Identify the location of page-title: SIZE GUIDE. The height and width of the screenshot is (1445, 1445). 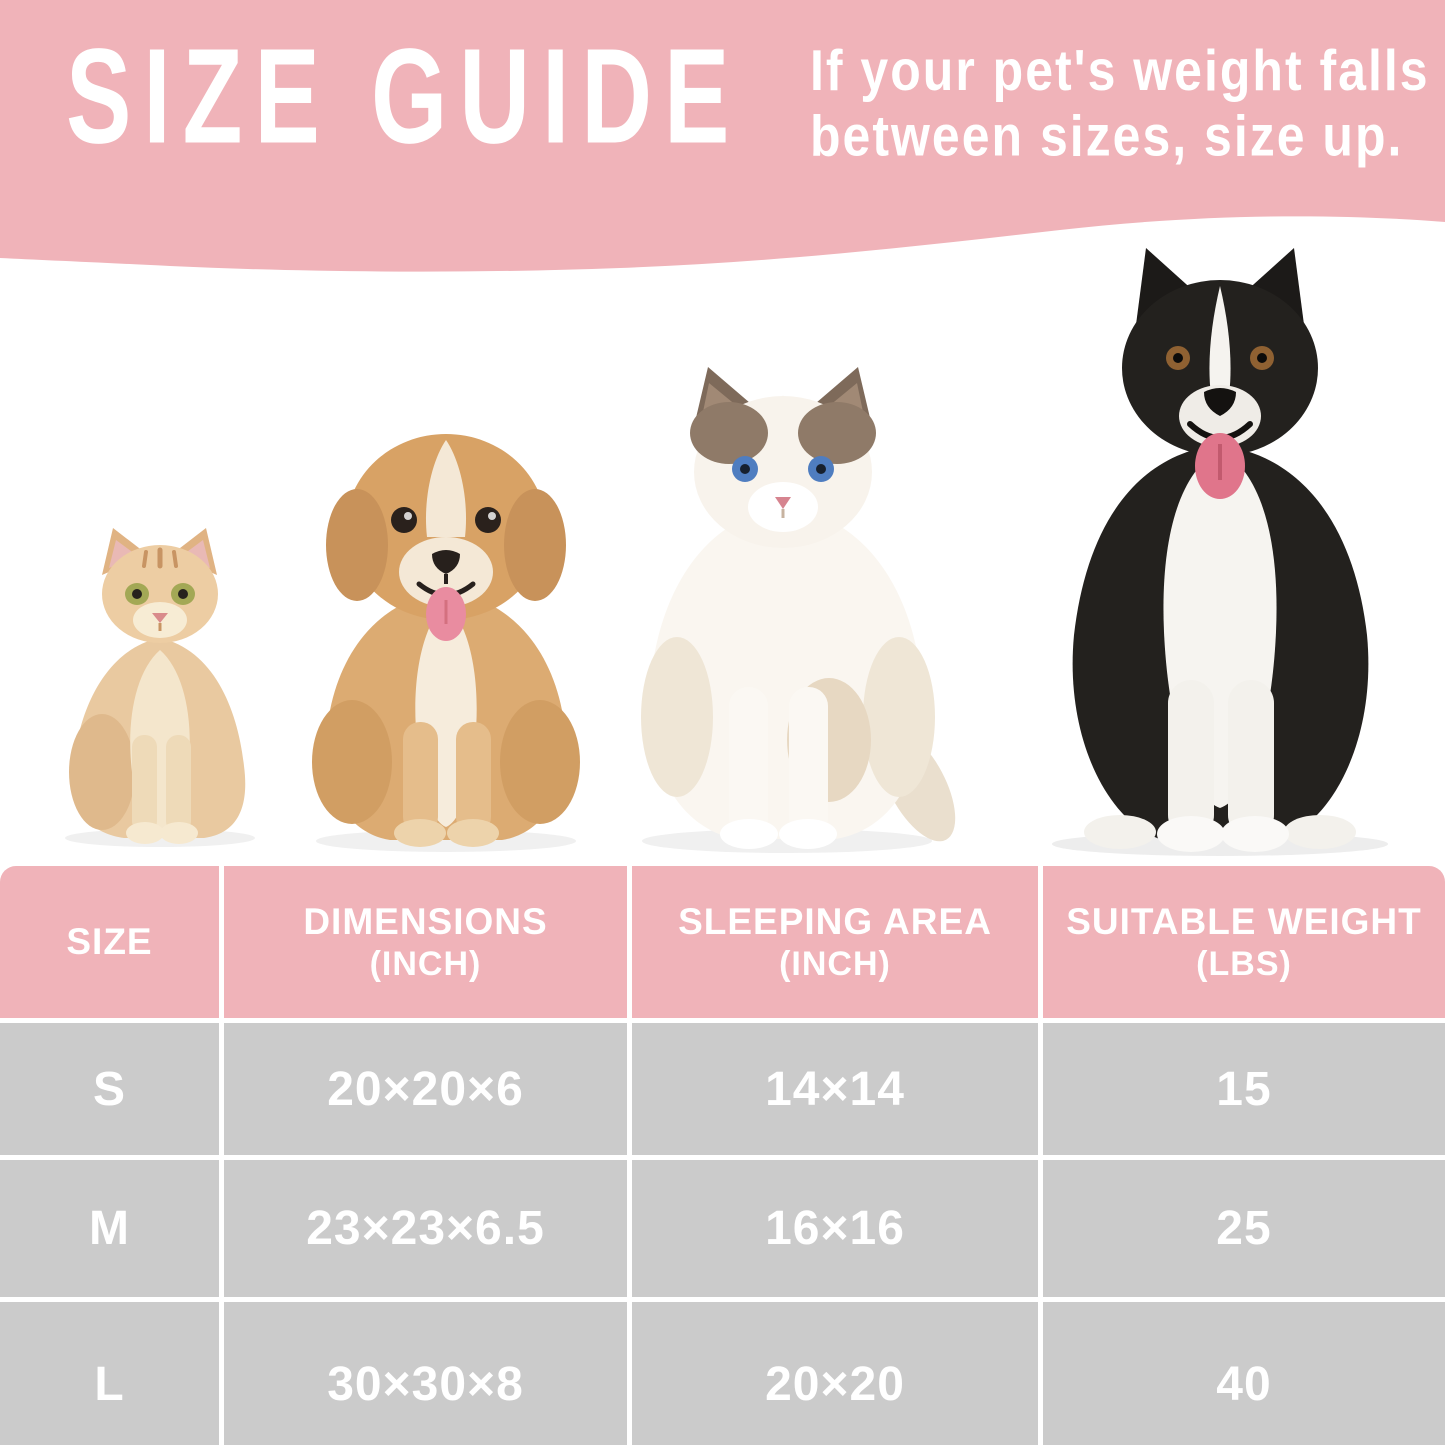
(404, 95).